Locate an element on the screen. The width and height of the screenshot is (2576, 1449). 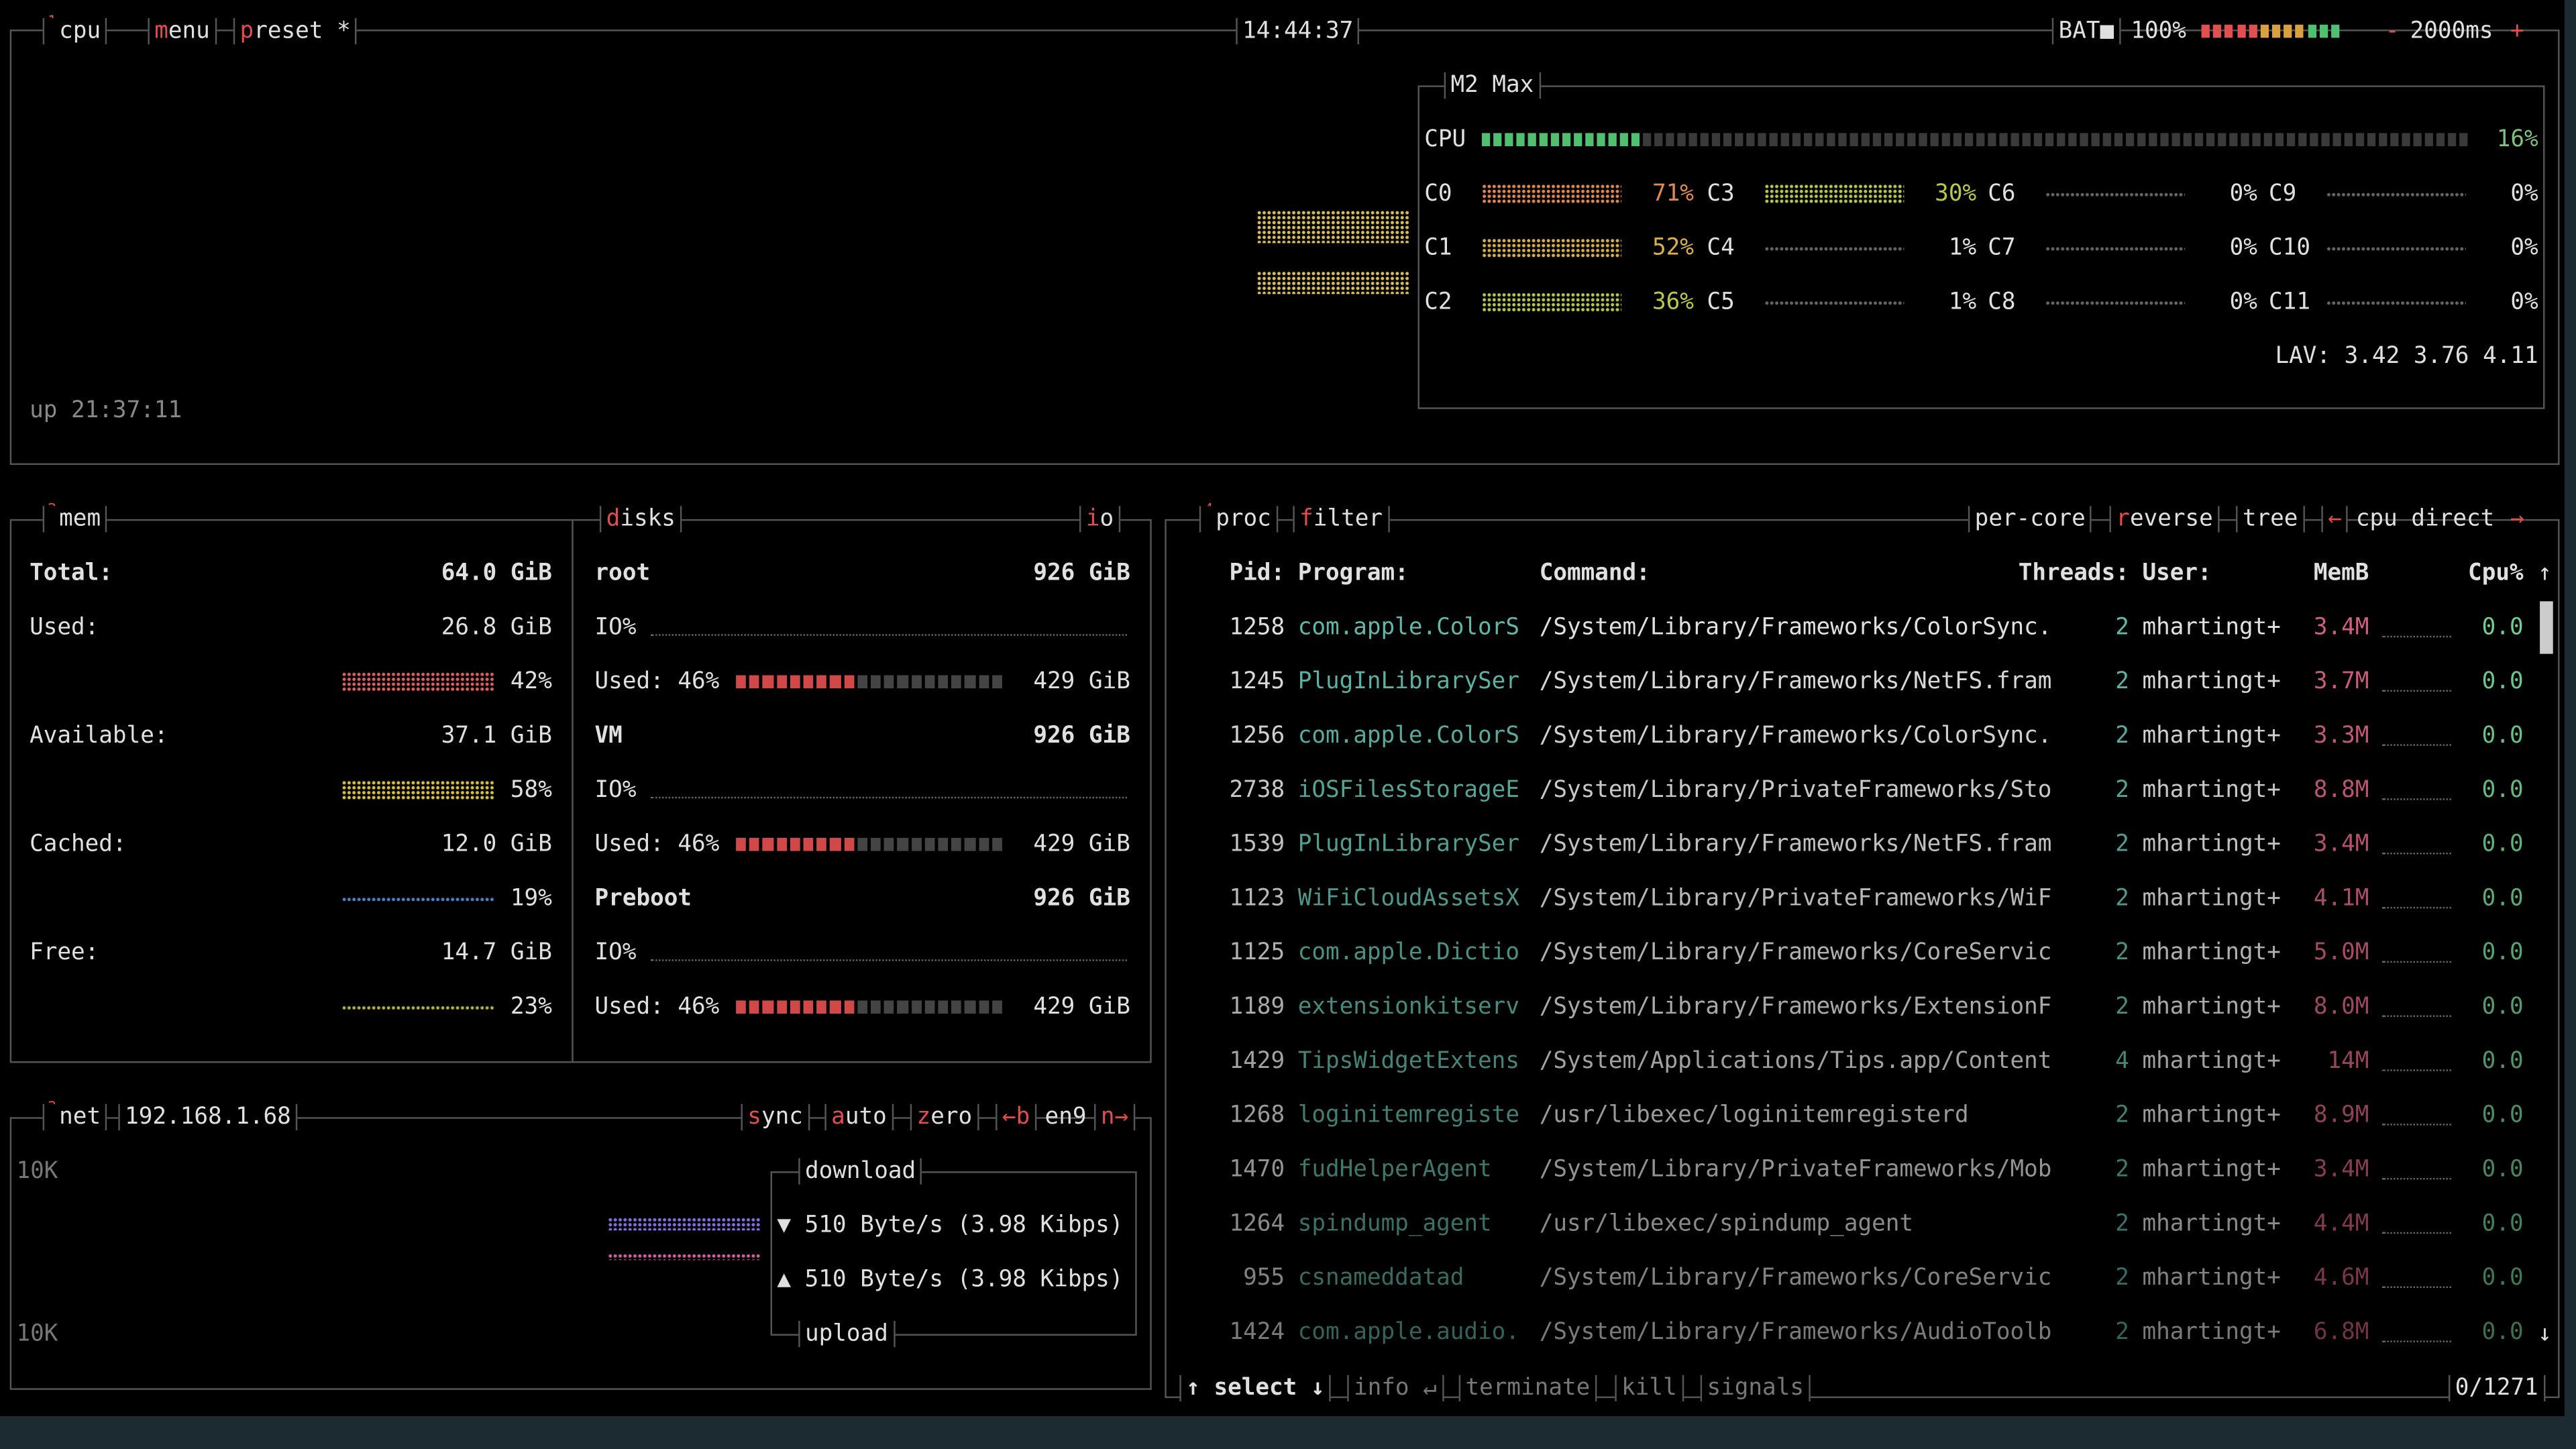
proc-cell: 2 is located at coordinates (2122, 627).